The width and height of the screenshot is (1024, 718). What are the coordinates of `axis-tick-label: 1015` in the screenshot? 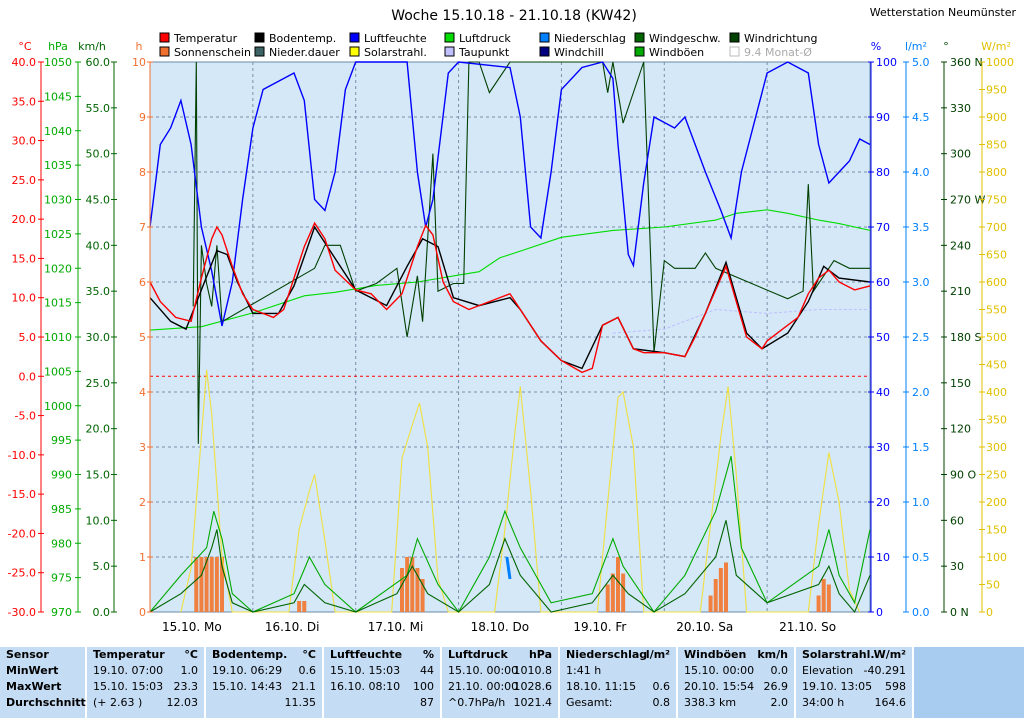 It's located at (58, 303).